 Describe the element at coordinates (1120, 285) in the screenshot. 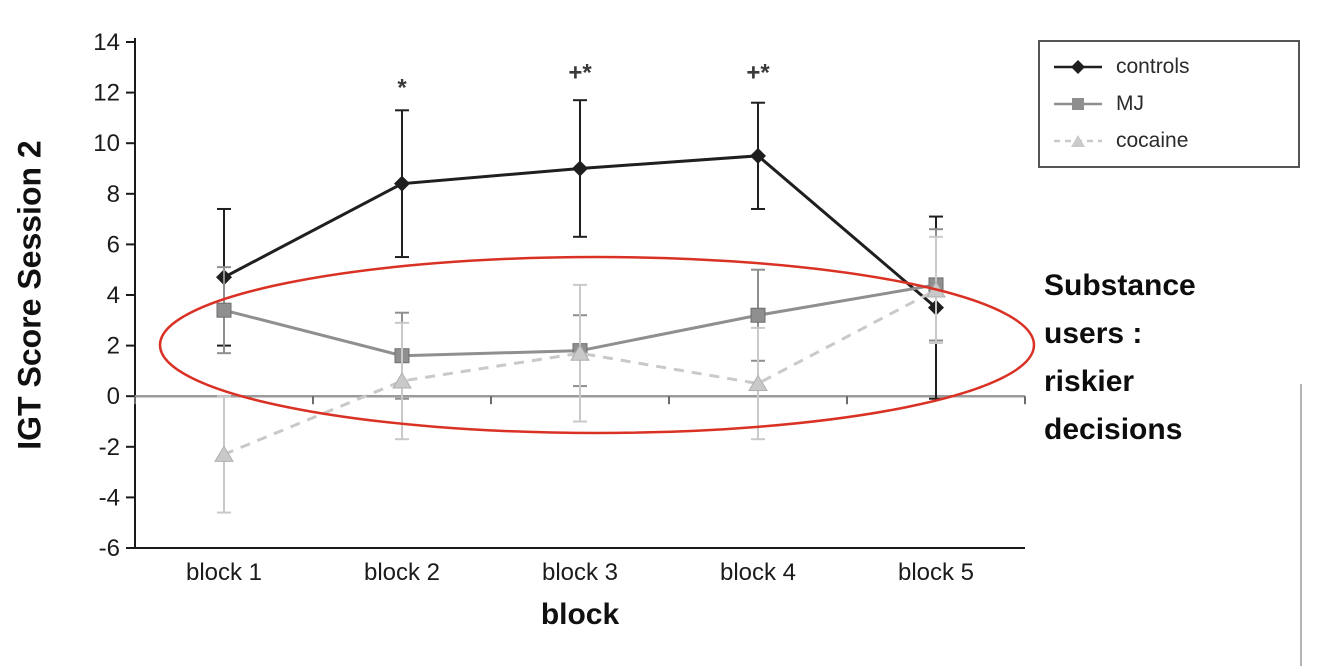

I see `note-line-1: Substance` at that location.